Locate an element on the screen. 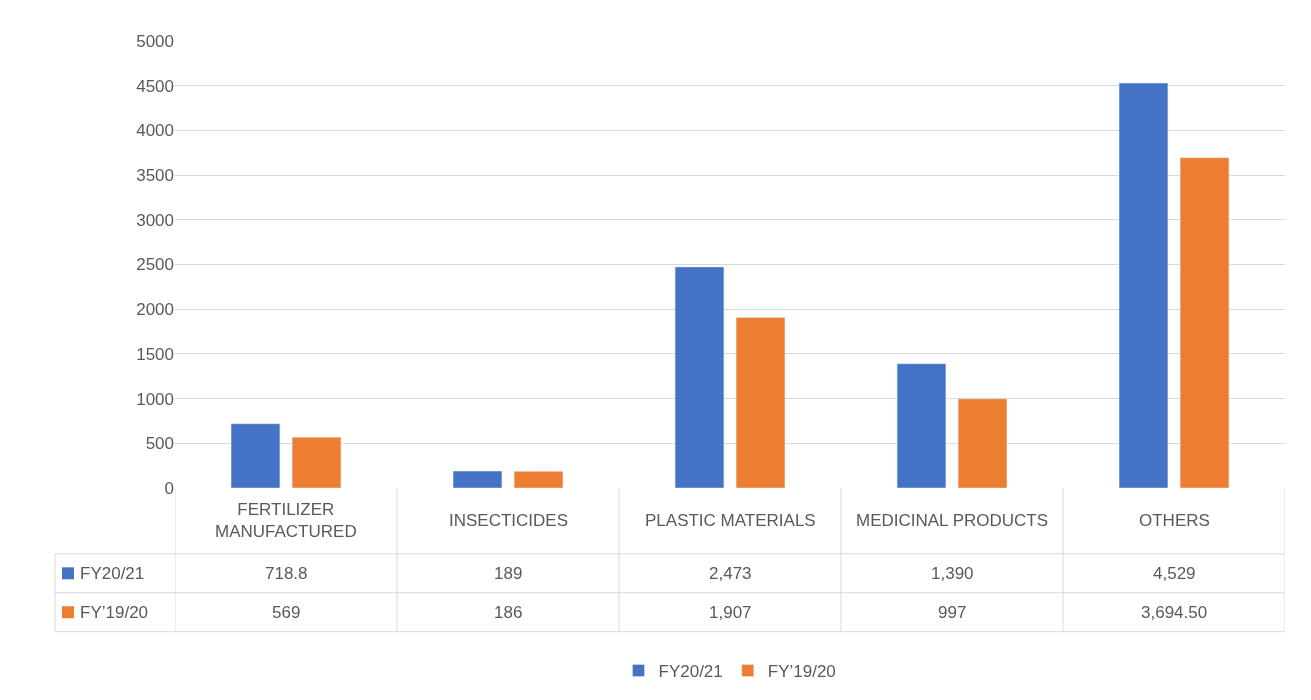  y-tick-label: 4000 is located at coordinates (155, 131).